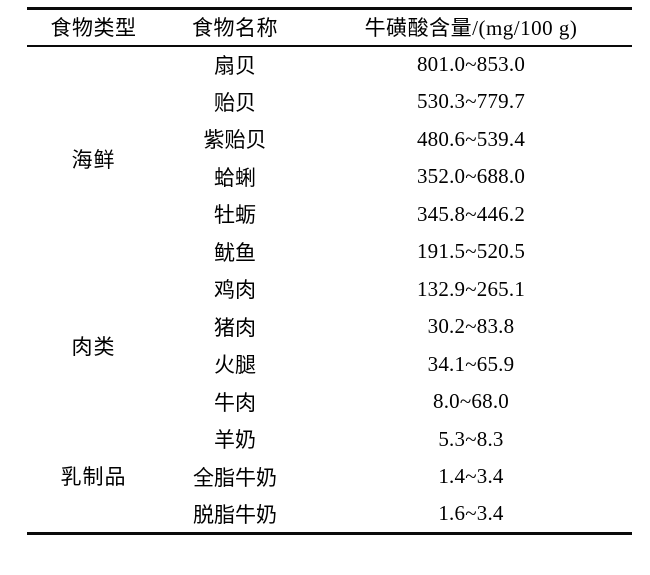  Describe the element at coordinates (329, 455) in the screenshot. I see `table-row: 乳制品 羊奶 5.3~8.3` at that location.